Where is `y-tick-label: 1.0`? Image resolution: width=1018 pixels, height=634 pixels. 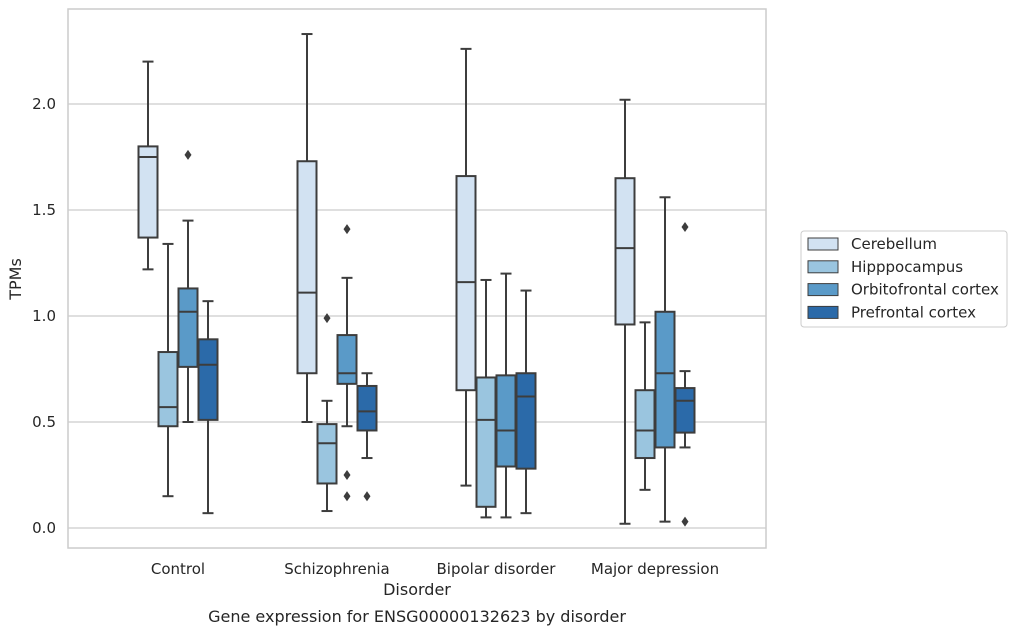 y-tick-label: 1.0 is located at coordinates (44, 316).